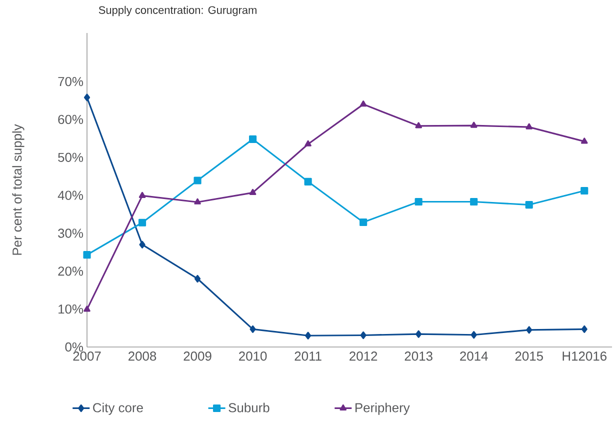 This screenshot has width=613, height=423. What do you see at coordinates (364, 356) in the screenshot?
I see `x-tick-label: 2012` at bounding box center [364, 356].